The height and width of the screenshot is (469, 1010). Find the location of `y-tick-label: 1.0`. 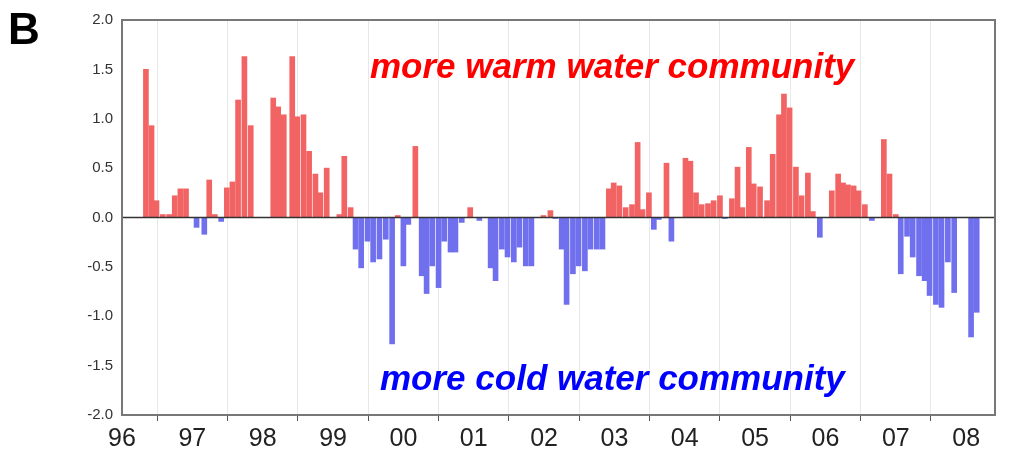

y-tick-label: 1.0 is located at coordinates (102, 117).